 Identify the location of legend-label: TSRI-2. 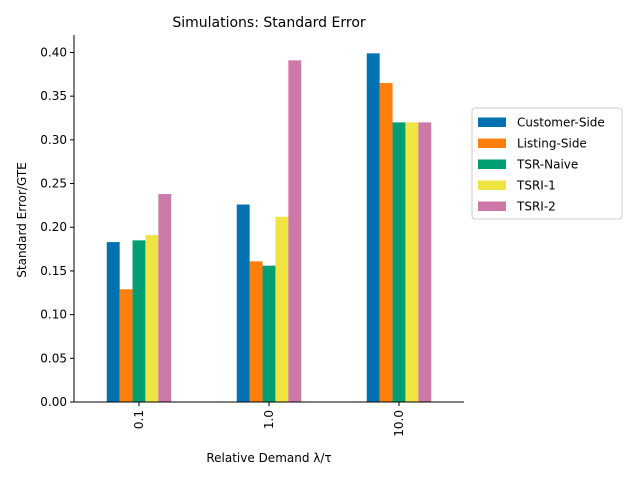
(536, 207).